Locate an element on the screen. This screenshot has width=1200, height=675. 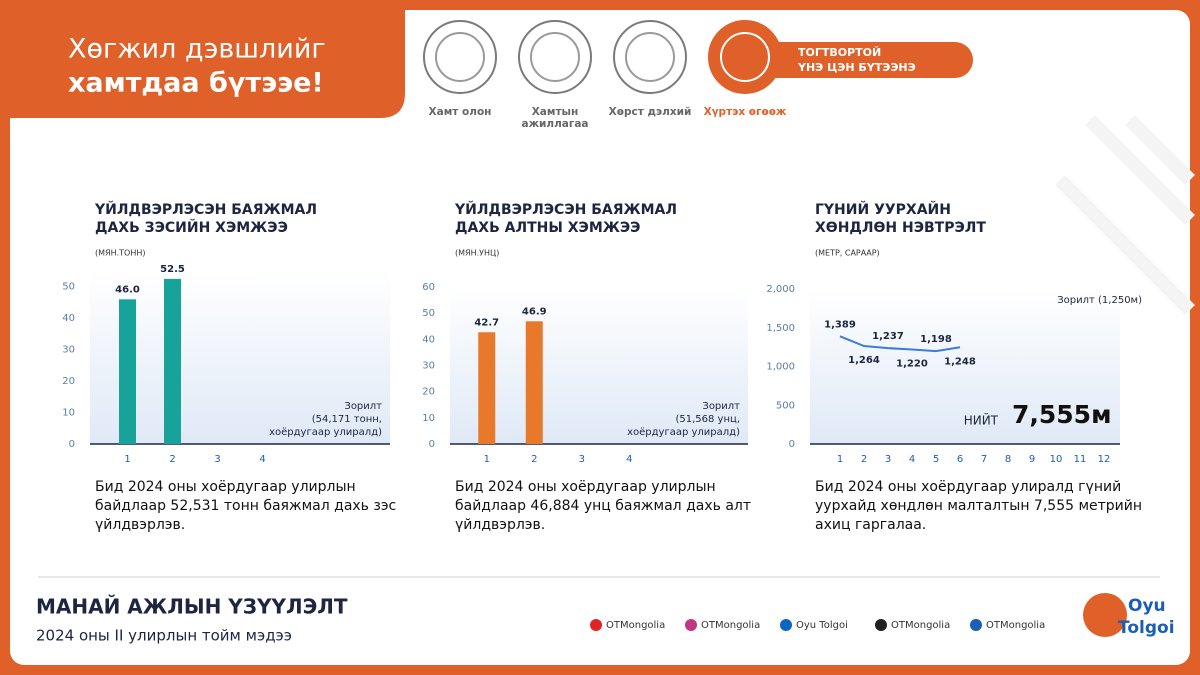
y-tick-label: 1,500 is located at coordinates (780, 328).